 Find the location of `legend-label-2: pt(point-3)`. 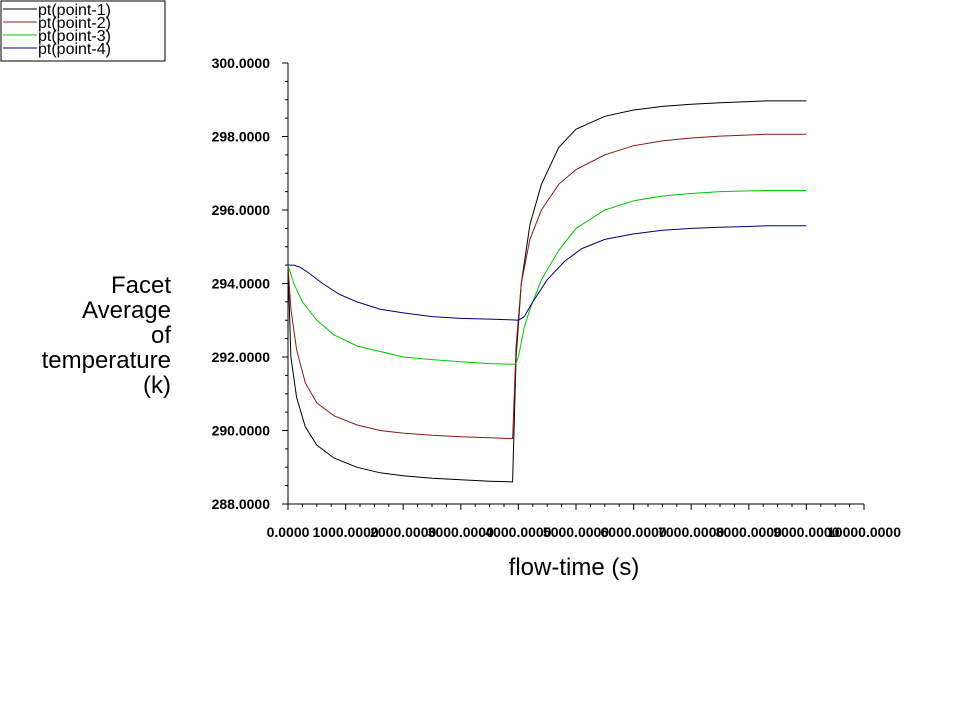

legend-label-2: pt(point-3) is located at coordinates (74, 36).